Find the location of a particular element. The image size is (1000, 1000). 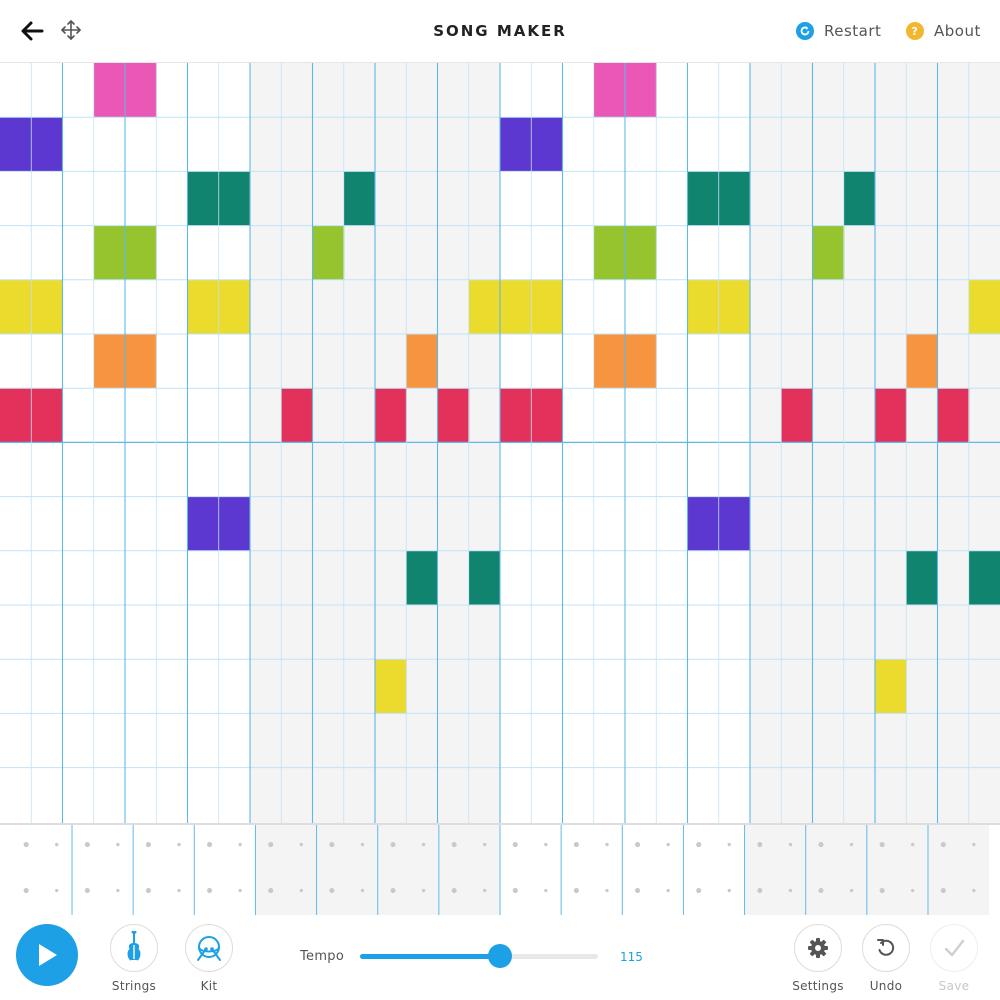

tempo-slider-thumb is located at coordinates (500, 956).